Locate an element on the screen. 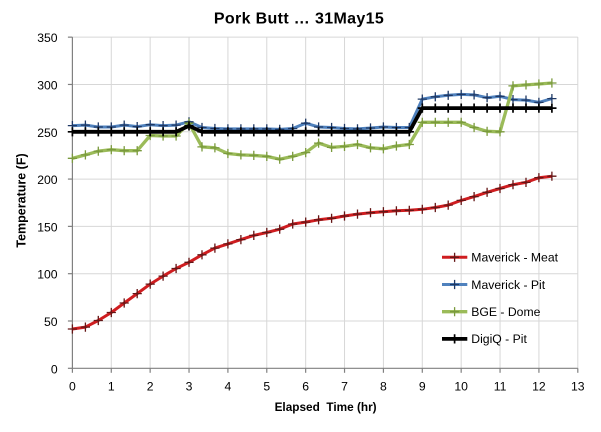 This screenshot has height=432, width=601. svg-text: 6 is located at coordinates (305, 386).